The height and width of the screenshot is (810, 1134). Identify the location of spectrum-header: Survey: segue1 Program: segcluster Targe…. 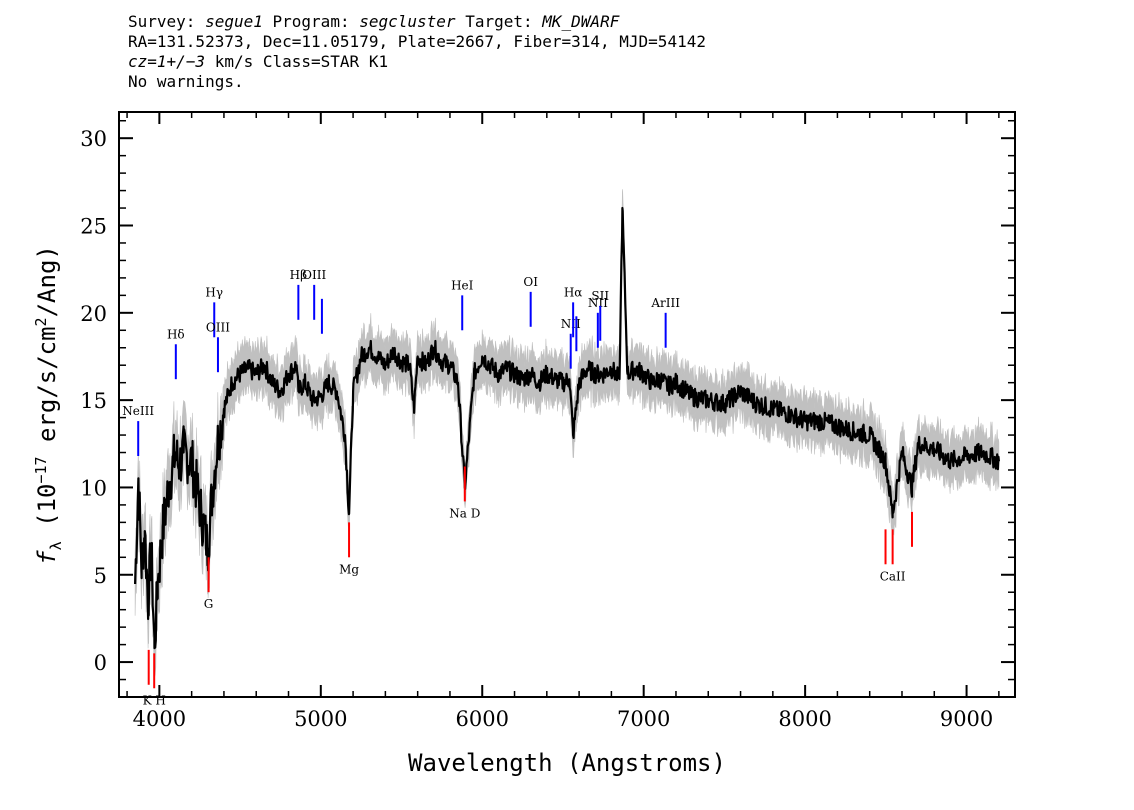
(417, 52).